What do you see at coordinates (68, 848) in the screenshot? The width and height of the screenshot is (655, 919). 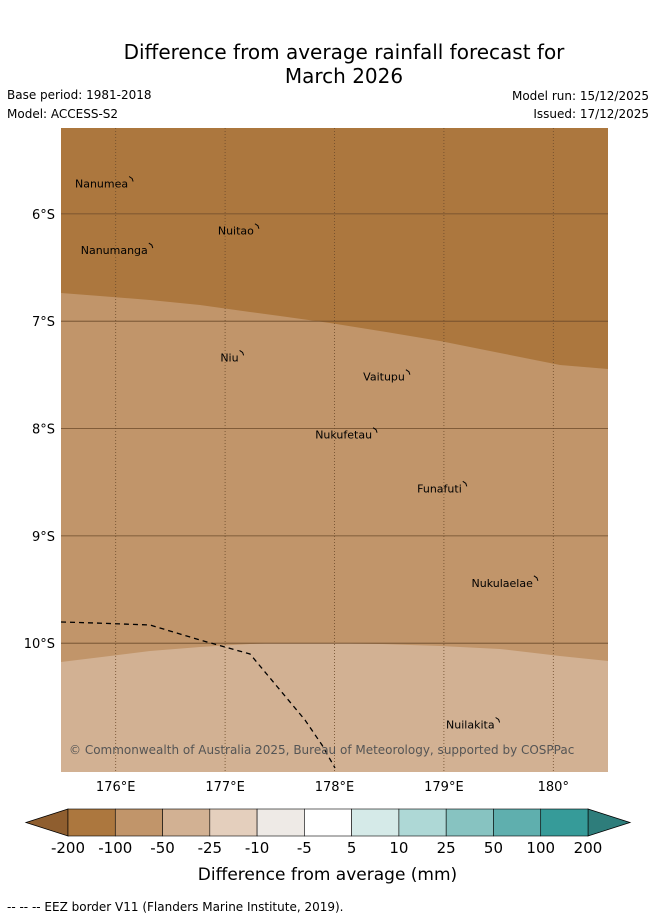 I see `colorbar-tick-label: -200` at bounding box center [68, 848].